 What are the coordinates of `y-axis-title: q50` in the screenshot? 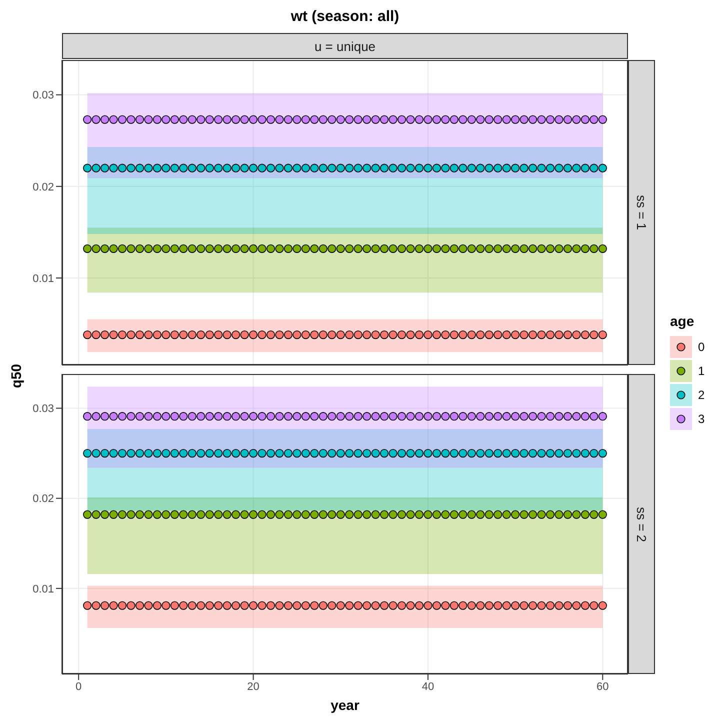 It's located at (16, 376).